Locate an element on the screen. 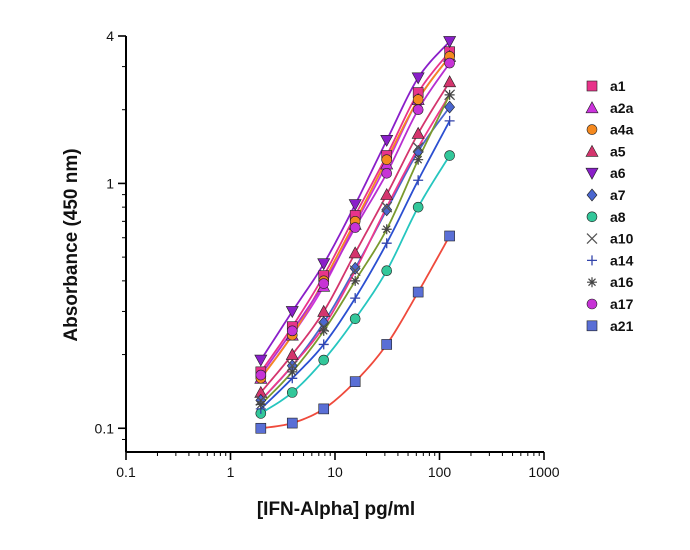  x-axis-title: [IFN-Alpha] pg/ml is located at coordinates (336, 509).